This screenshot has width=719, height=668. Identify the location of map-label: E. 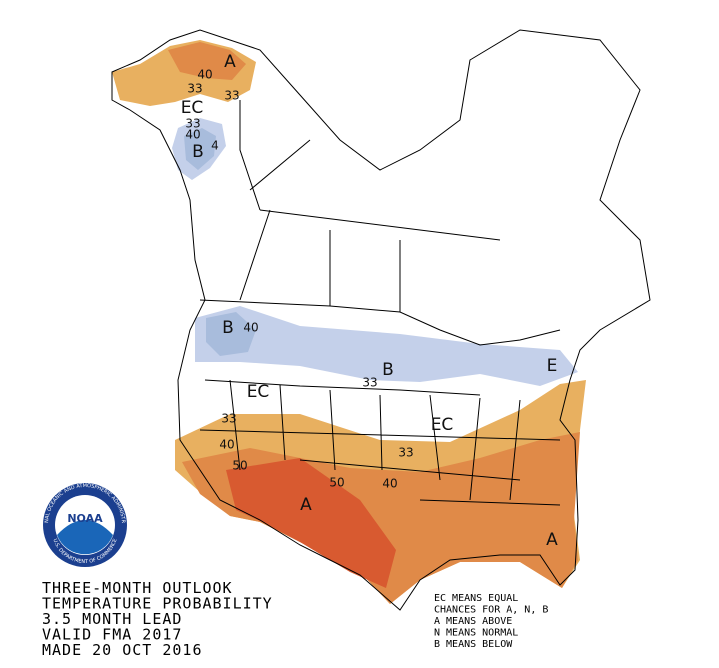
(552, 366).